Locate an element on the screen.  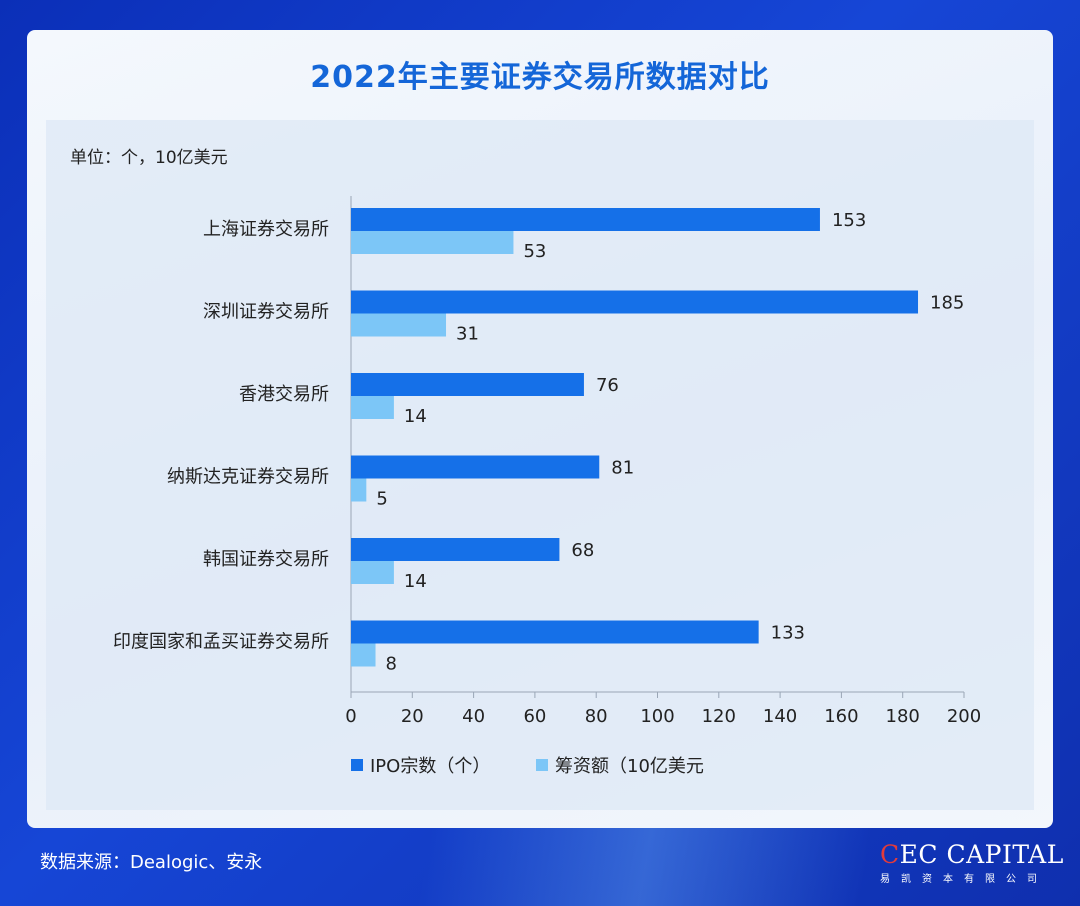
funds-value-label: 5 is located at coordinates (381, 499).